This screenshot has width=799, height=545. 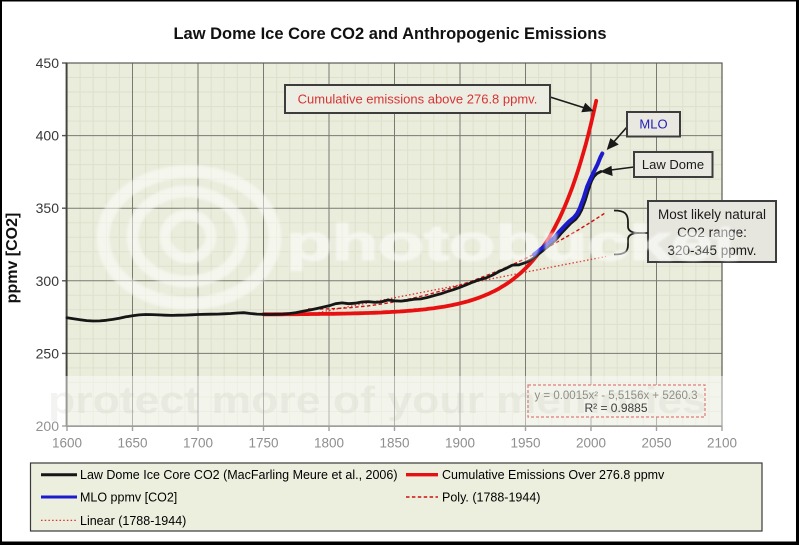 What do you see at coordinates (48, 63) in the screenshot?
I see `svg-text: 450` at bounding box center [48, 63].